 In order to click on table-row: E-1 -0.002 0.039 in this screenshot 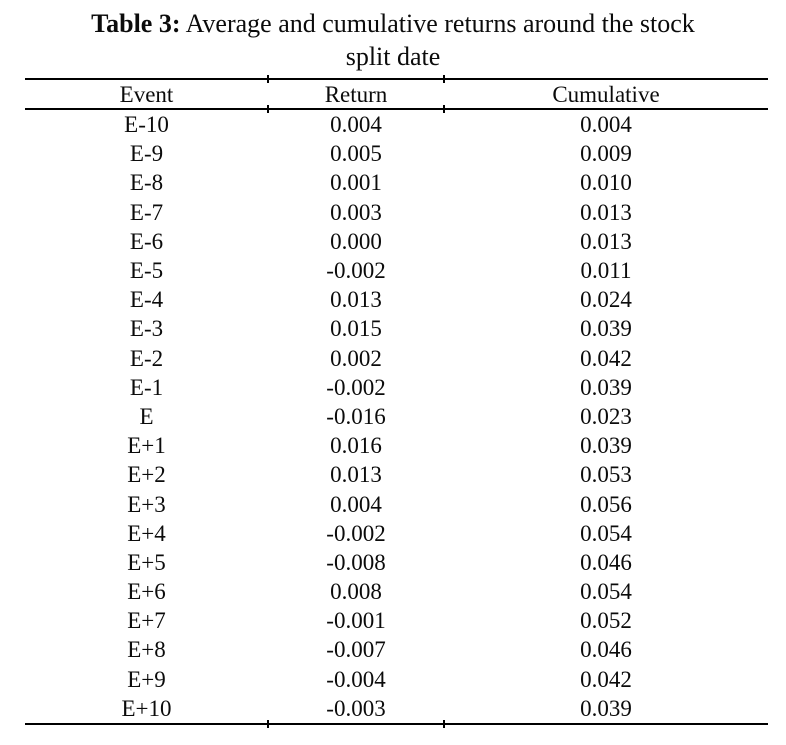, I will do `click(396, 387)`.